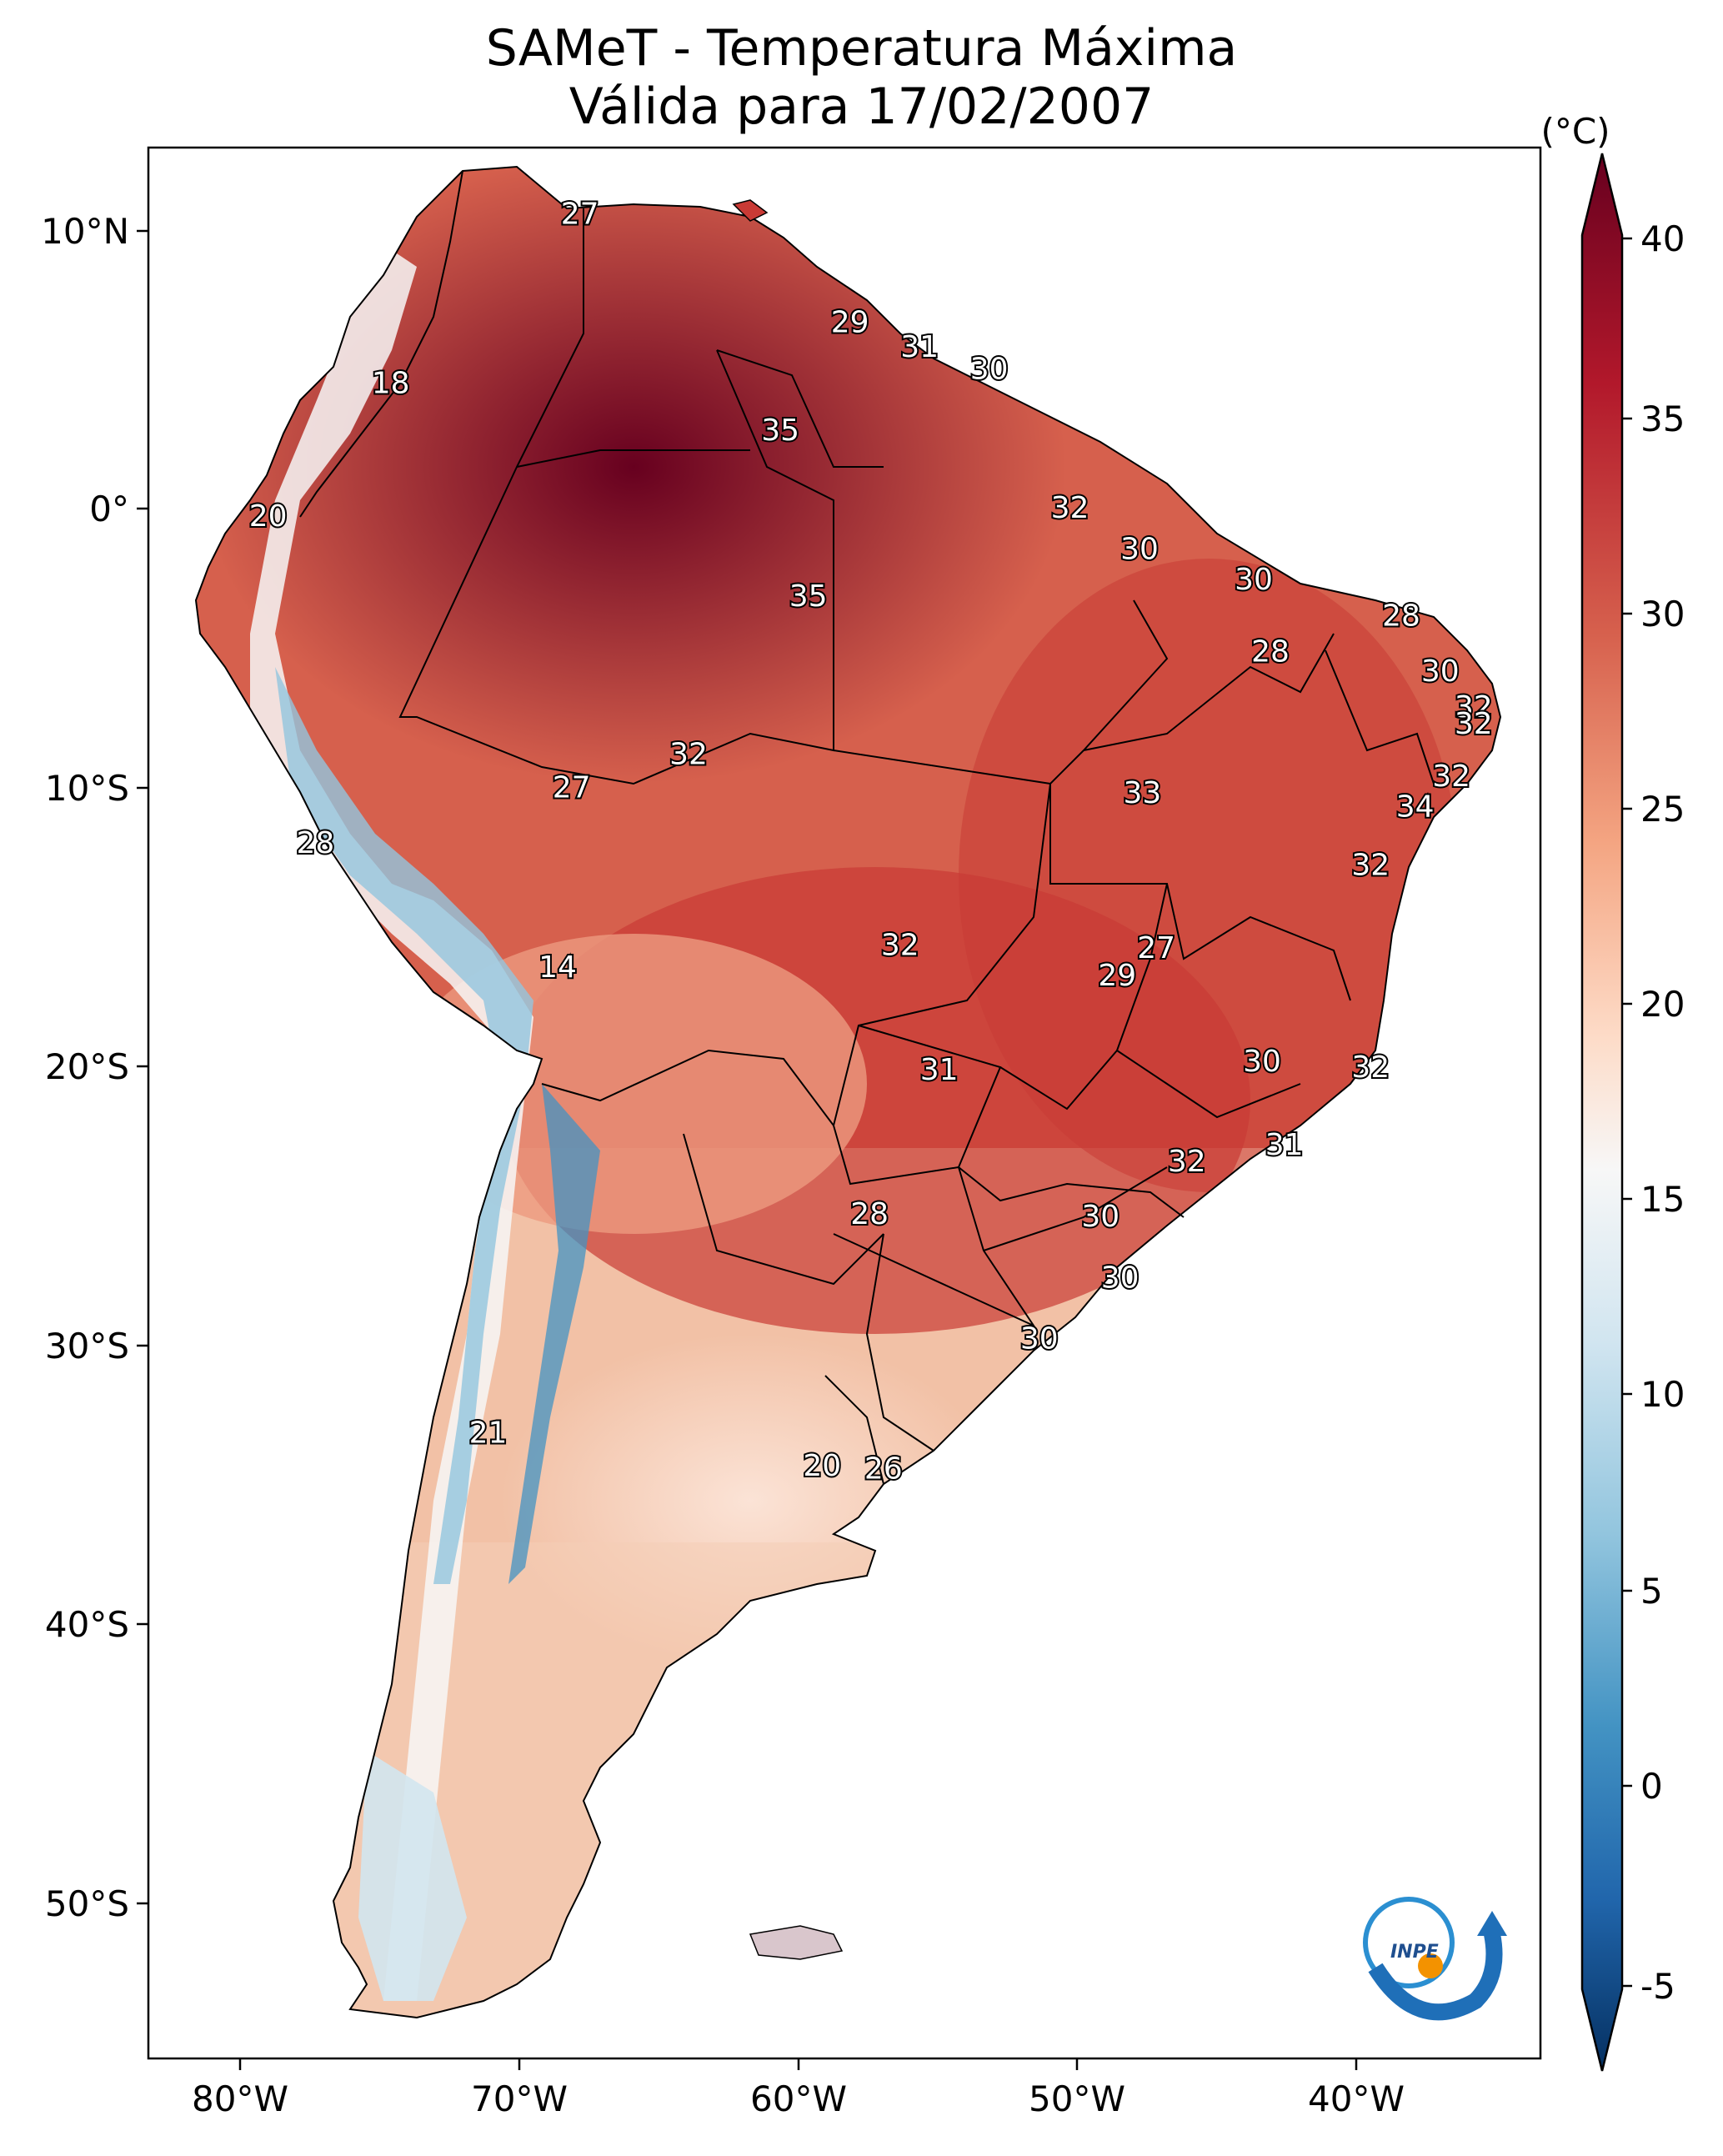 Image resolution: width=1723 pixels, height=2156 pixels. Describe the element at coordinates (109, 509) in the screenshot. I see `y-tick-label: 0°` at that location.